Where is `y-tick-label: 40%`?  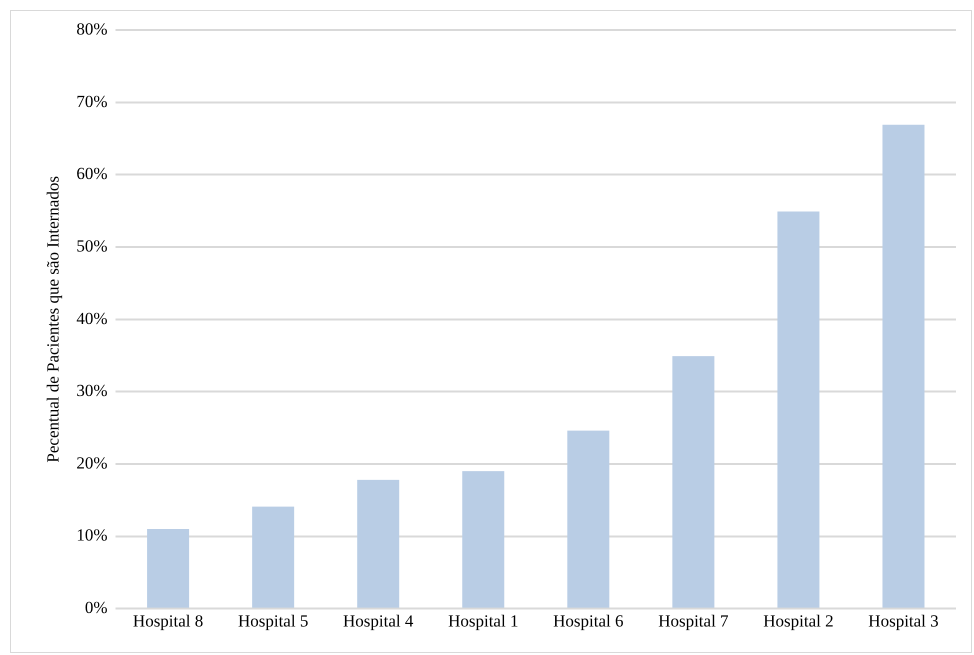 y-tick-label: 40% is located at coordinates (92, 318).